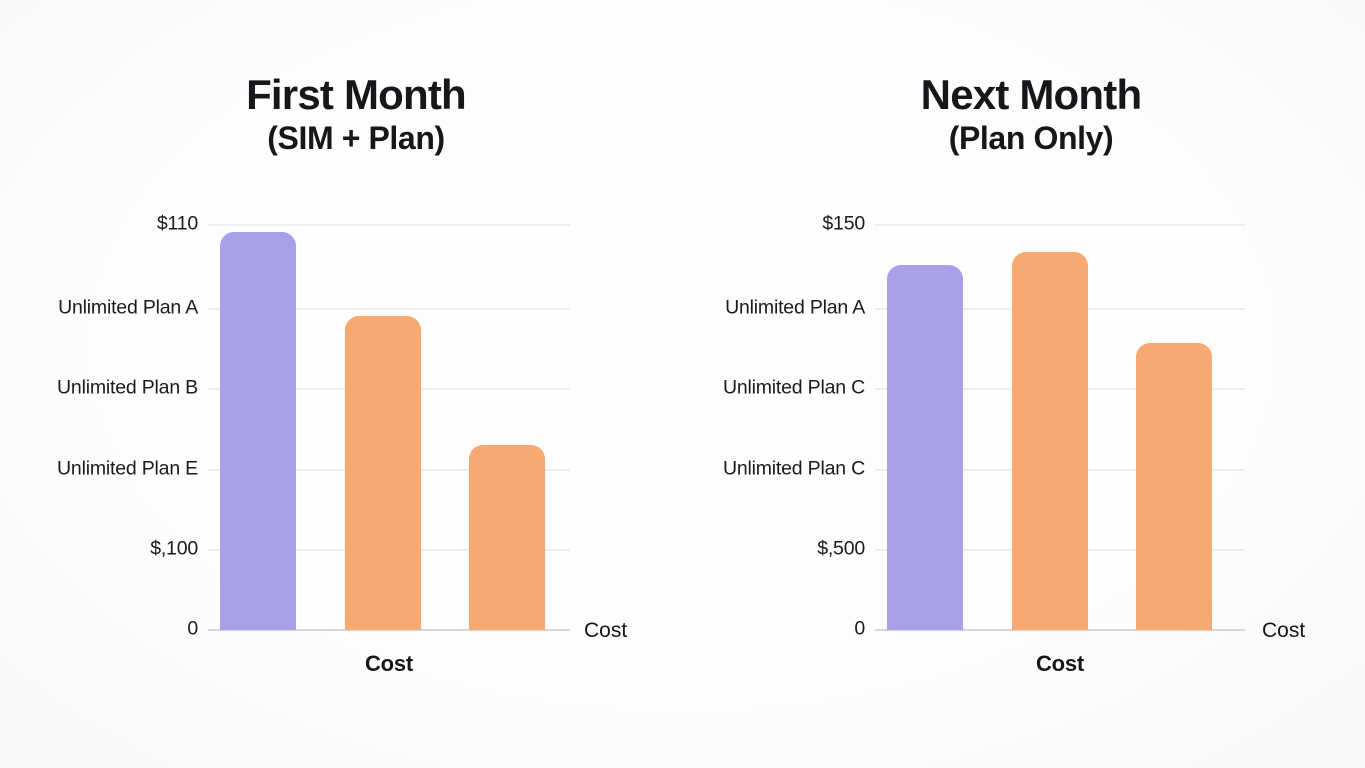 The width and height of the screenshot is (1365, 768). Describe the element at coordinates (1031, 138) in the screenshot. I see `chart-subtitle: (Plan Only)` at that location.